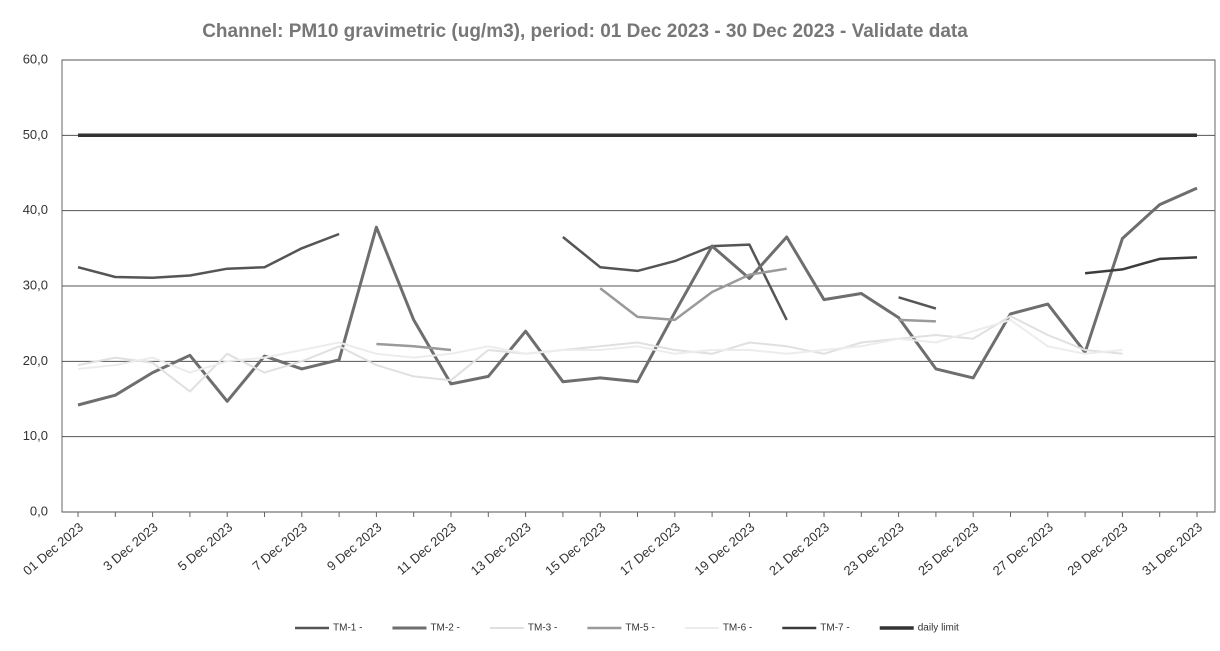 The width and height of the screenshot is (1220, 651). Describe the element at coordinates (130, 546) in the screenshot. I see `x-tick-label: 3 Dec 2023` at that location.